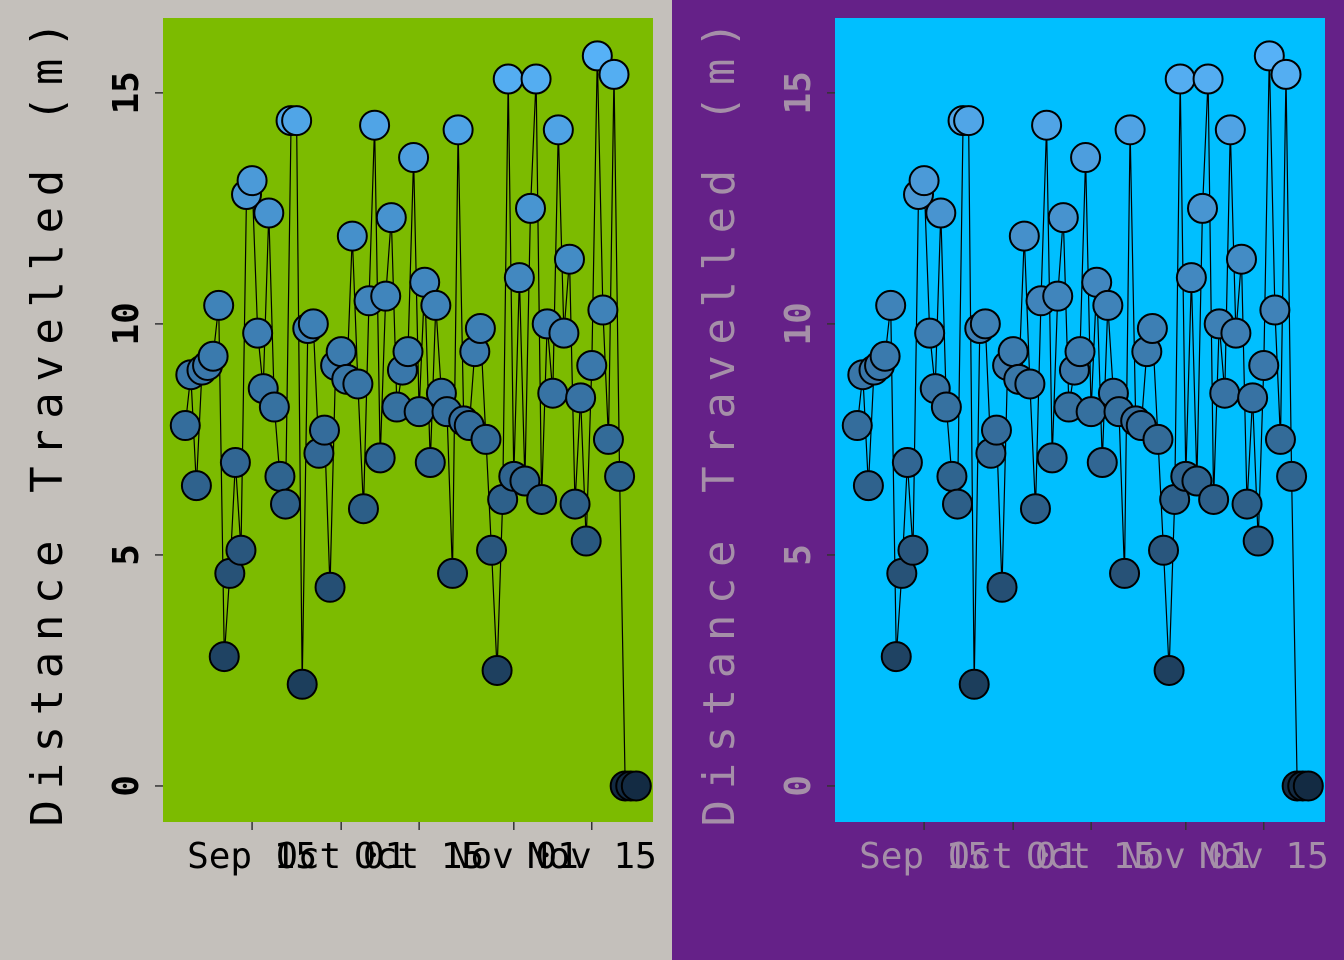 This screenshot has width=1344, height=960. I want to click on y-tick-label: 15, so click(126, 92).